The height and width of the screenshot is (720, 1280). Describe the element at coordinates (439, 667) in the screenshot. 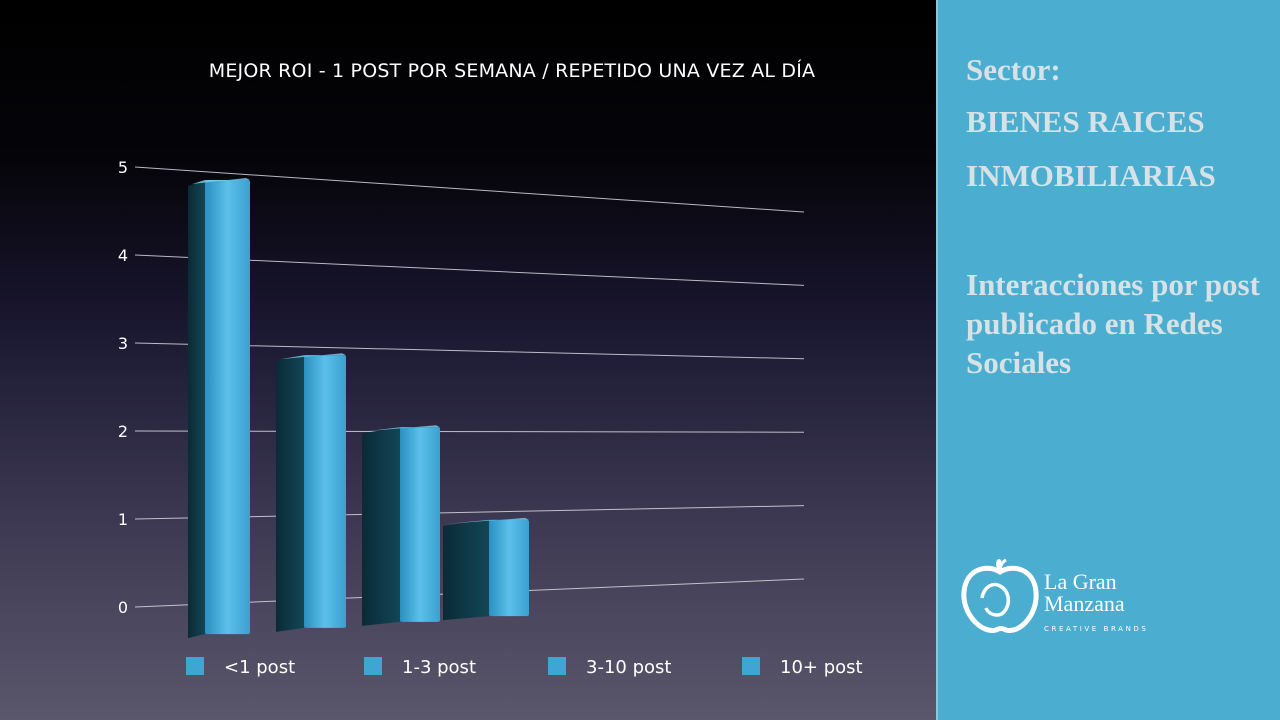

I see `legend-label: 1-3 post` at that location.